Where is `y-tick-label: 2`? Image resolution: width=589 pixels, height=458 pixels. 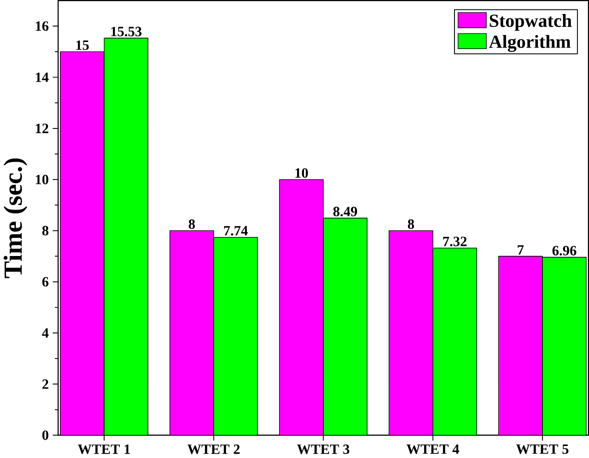
y-tick-label: 2 is located at coordinates (45, 384).